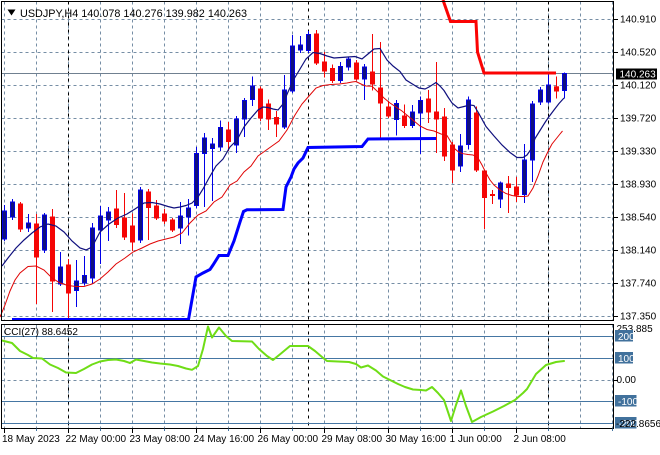 This screenshot has width=660, height=455. I want to click on svg-text: 137.350, so click(638, 317).